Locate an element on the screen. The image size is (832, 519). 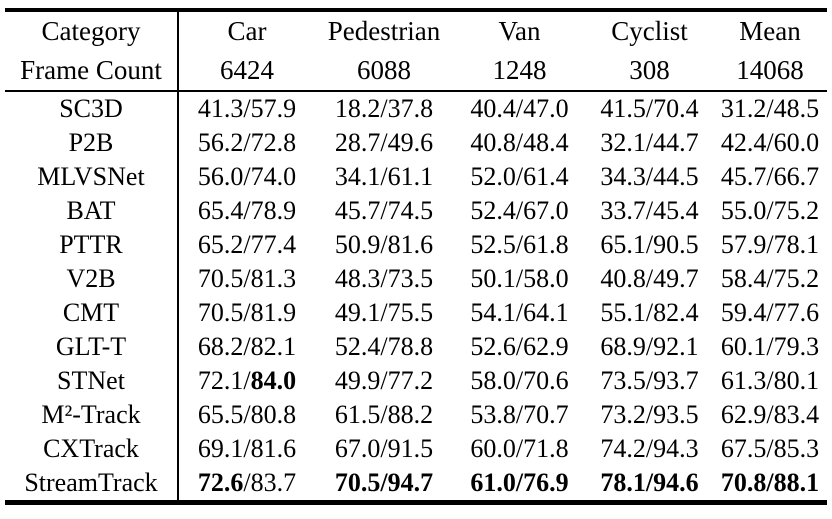
precision-value: 71.8 is located at coordinates (546, 448).